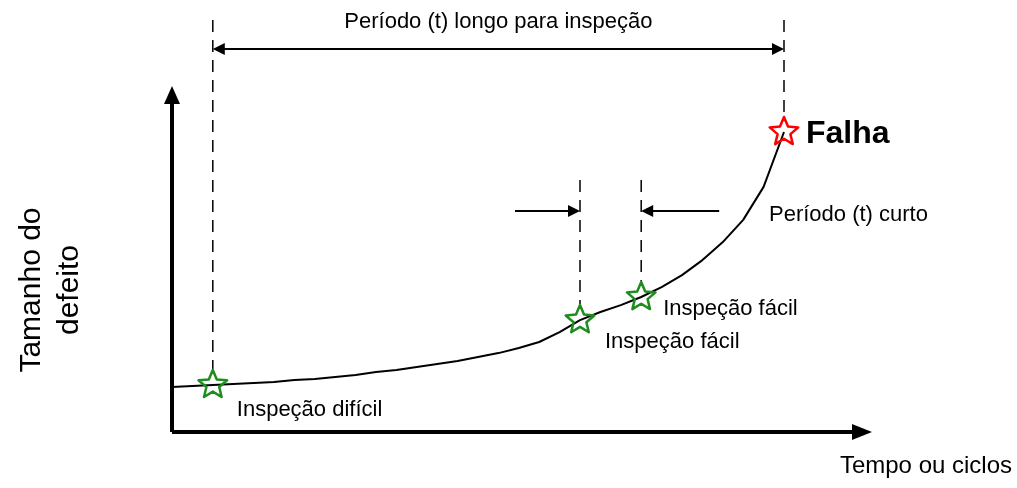  Describe the element at coordinates (309, 408) in the screenshot. I see `annotation: Inspeção difícil` at that location.